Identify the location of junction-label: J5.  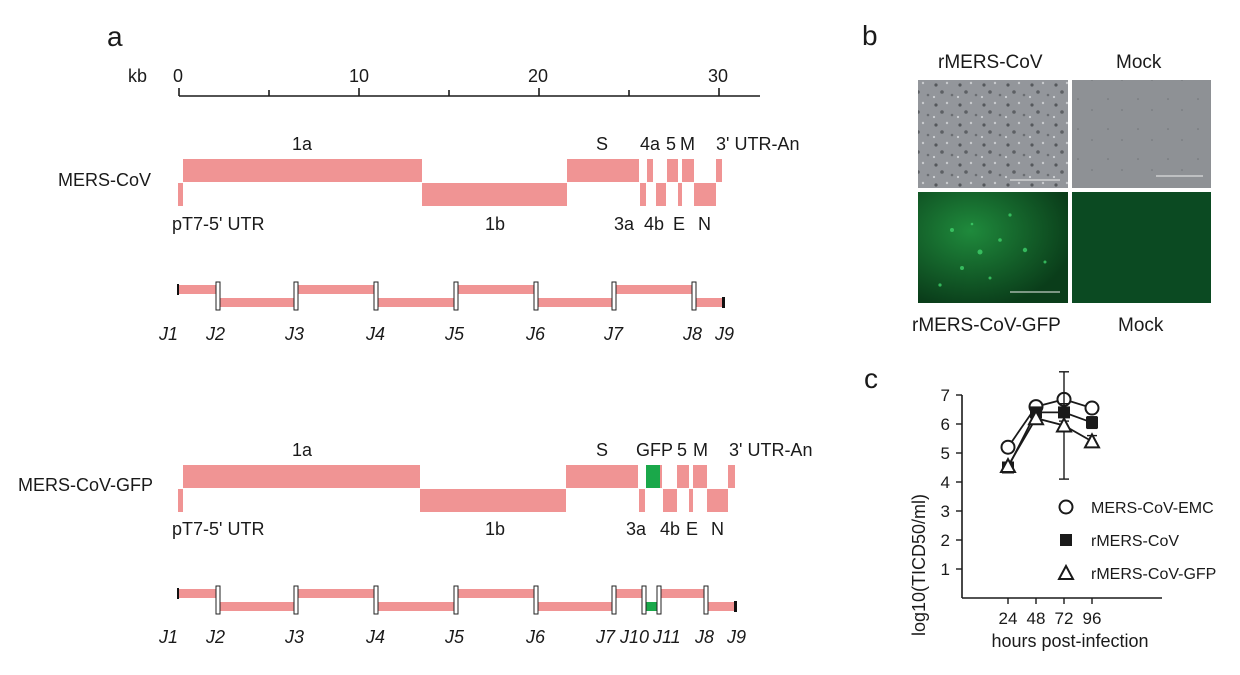
(454, 637).